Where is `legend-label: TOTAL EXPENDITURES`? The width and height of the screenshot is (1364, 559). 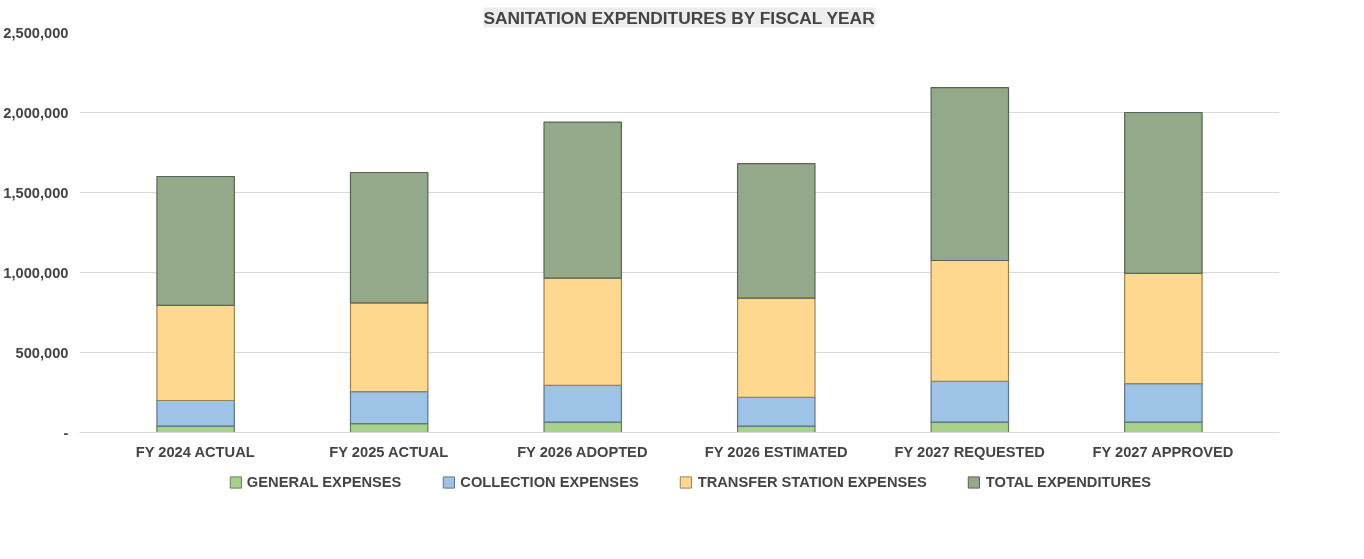 legend-label: TOTAL EXPENDITURES is located at coordinates (1068, 482).